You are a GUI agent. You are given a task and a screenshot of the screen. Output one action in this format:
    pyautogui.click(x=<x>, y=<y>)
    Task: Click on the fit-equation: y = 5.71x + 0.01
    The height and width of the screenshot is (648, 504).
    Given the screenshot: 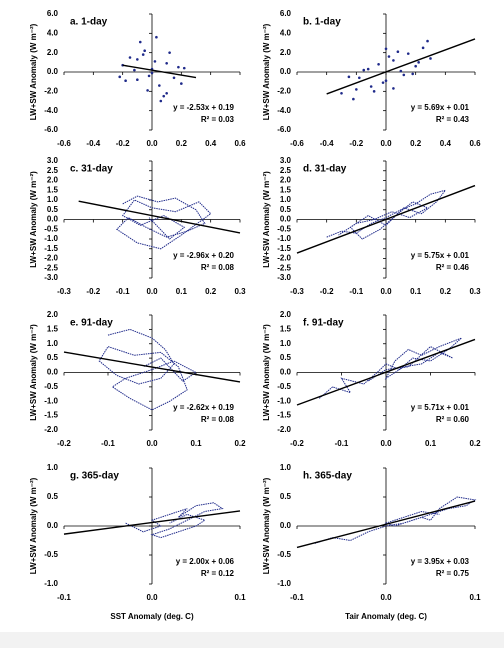 What is the action you would take?
    pyautogui.click(x=440, y=407)
    